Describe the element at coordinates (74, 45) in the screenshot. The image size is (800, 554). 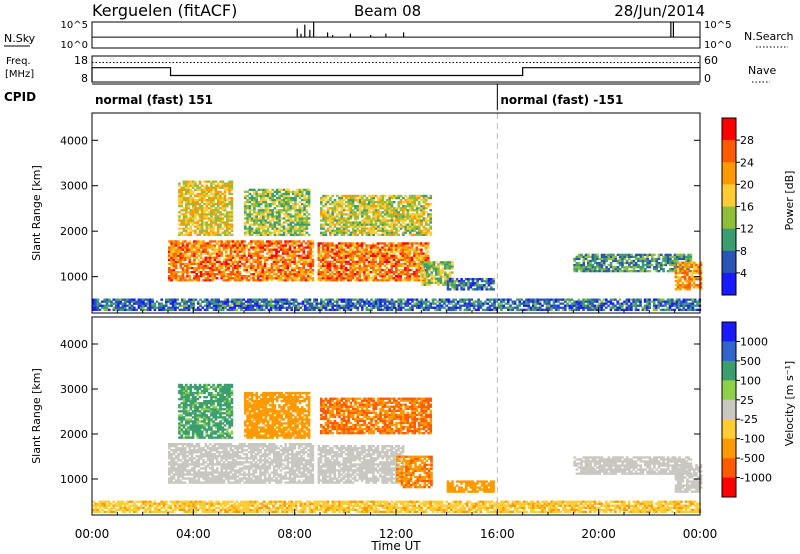
I see `nsky-ytick-bottom: 10^0` at that location.